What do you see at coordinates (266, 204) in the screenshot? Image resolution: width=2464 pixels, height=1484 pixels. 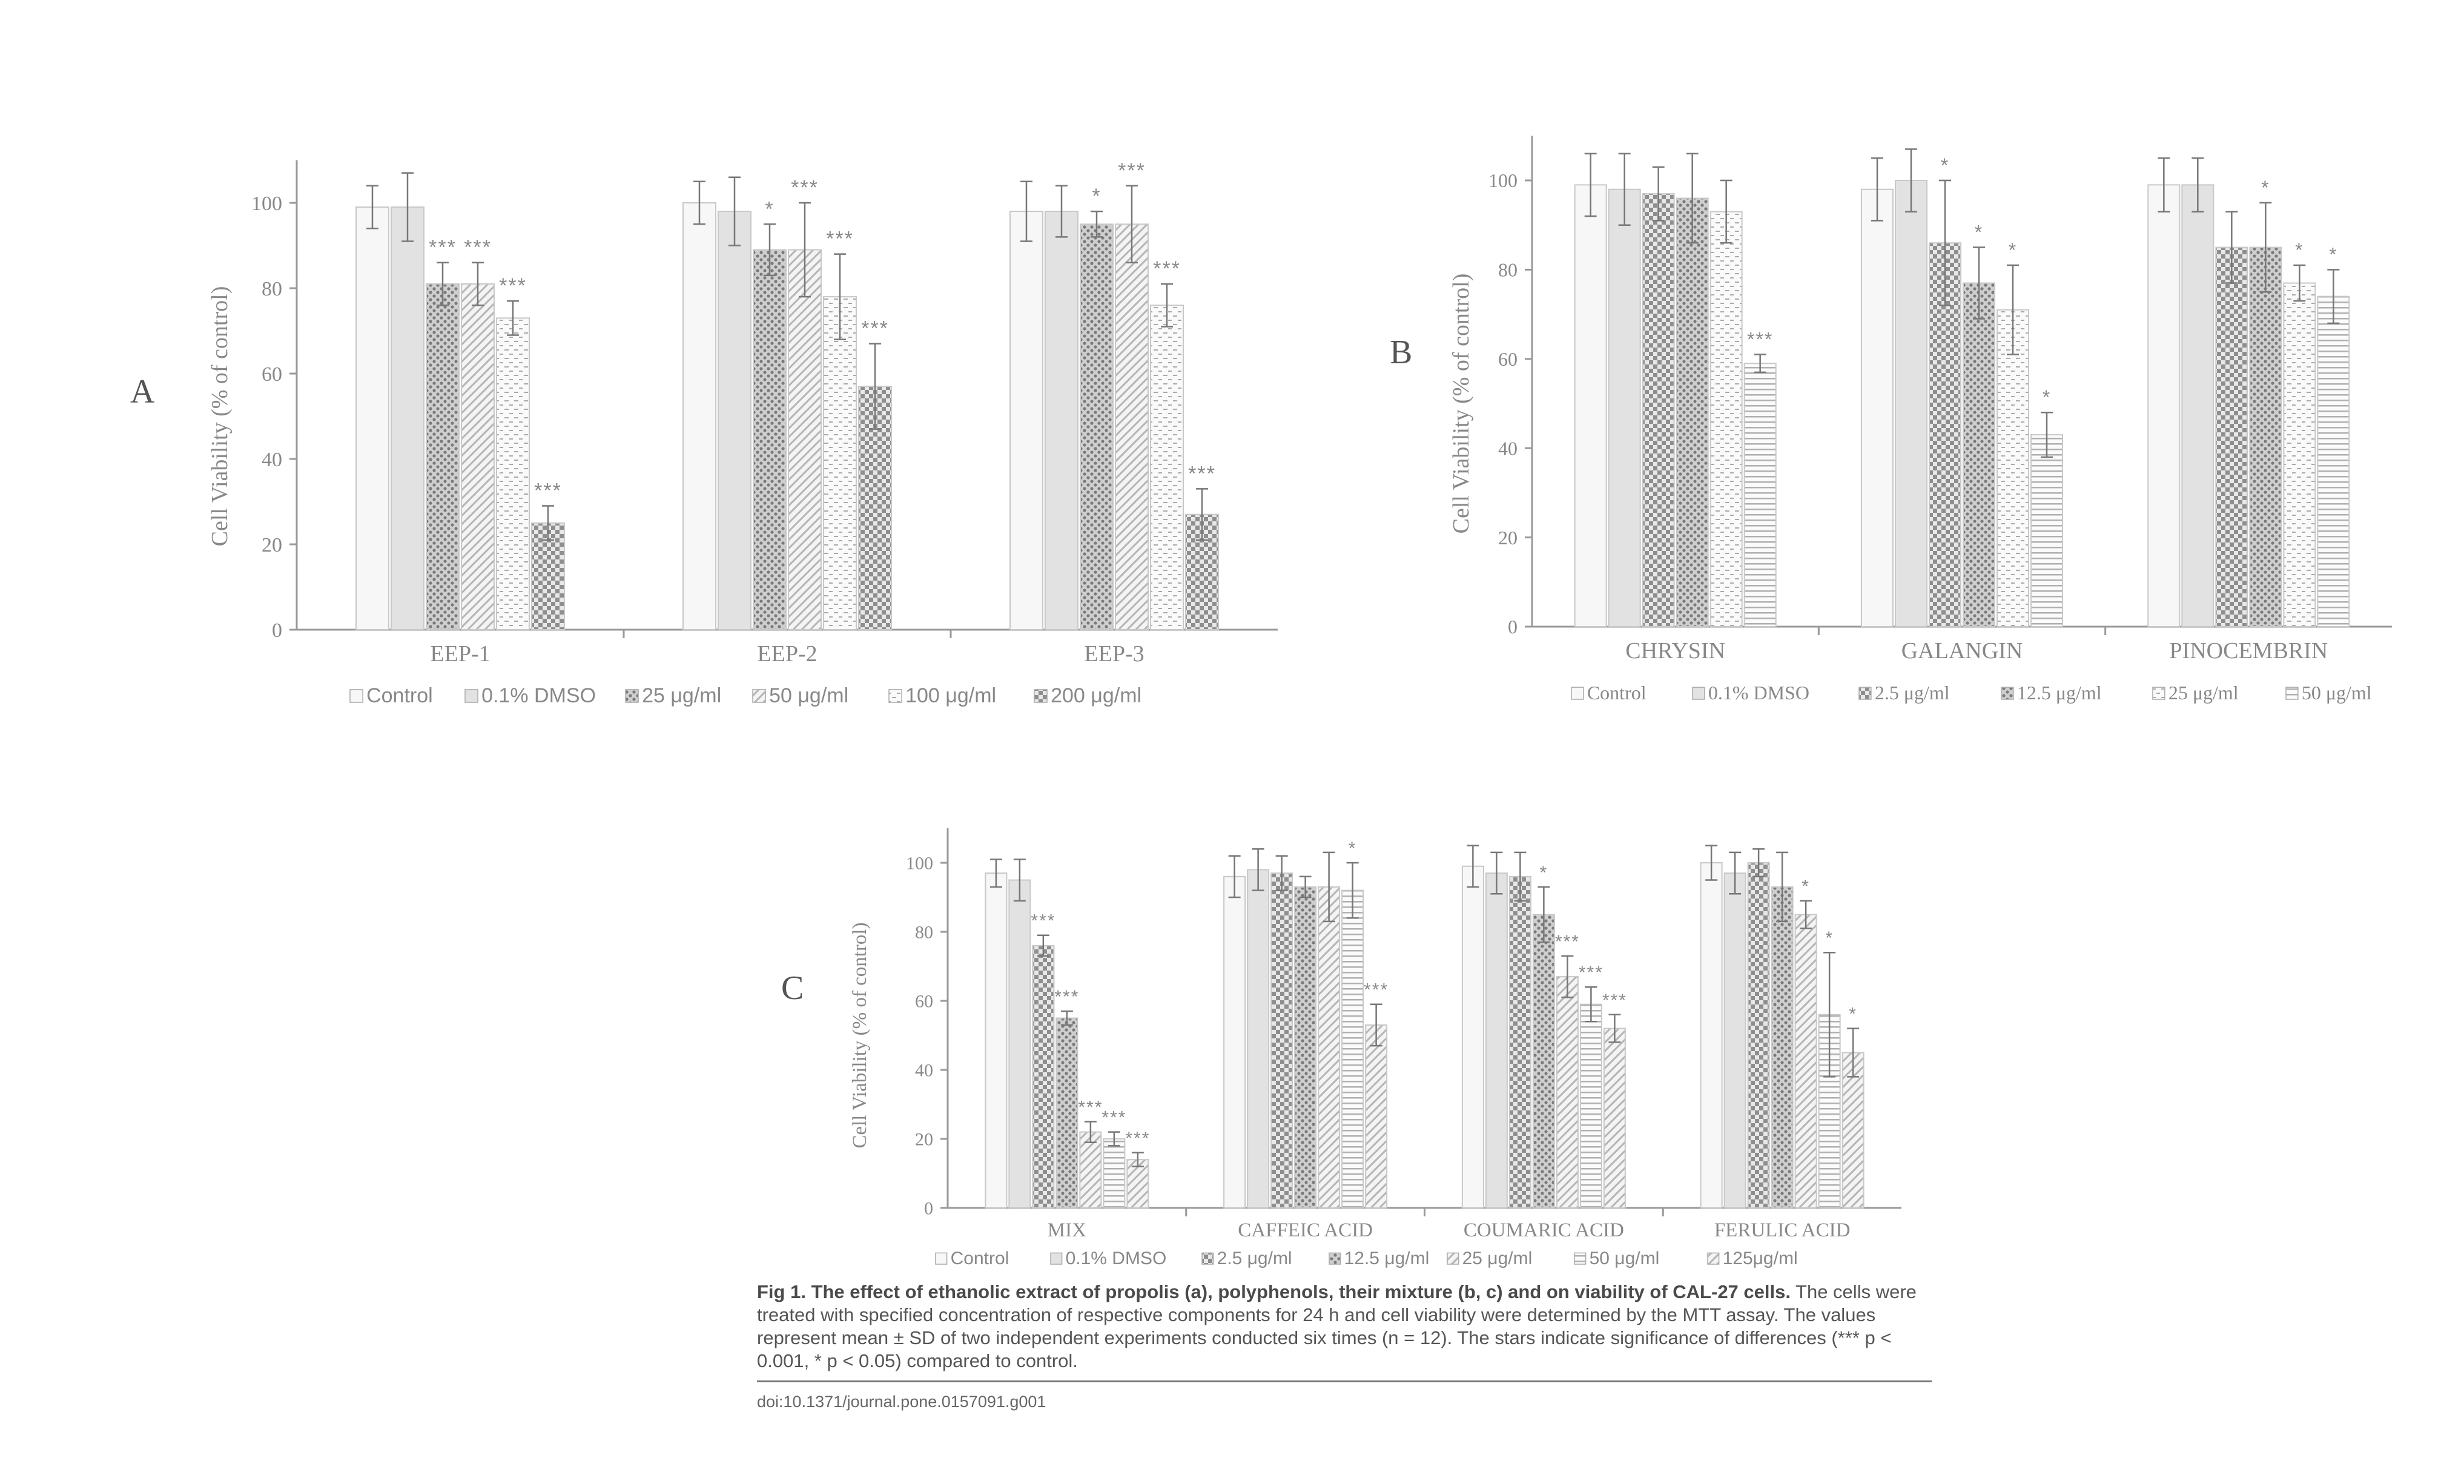 I see `y-tick-label: 100` at bounding box center [266, 204].